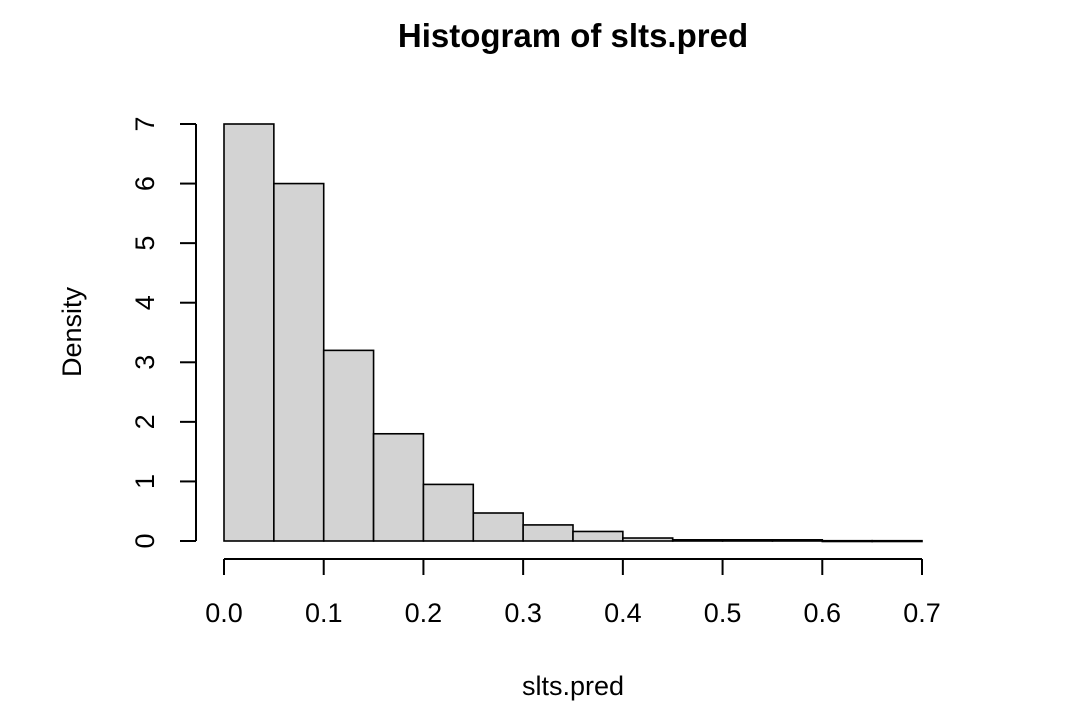 Image resolution: width=1080 pixels, height=721 pixels. I want to click on x-tick-label: 0.7, so click(922, 613).